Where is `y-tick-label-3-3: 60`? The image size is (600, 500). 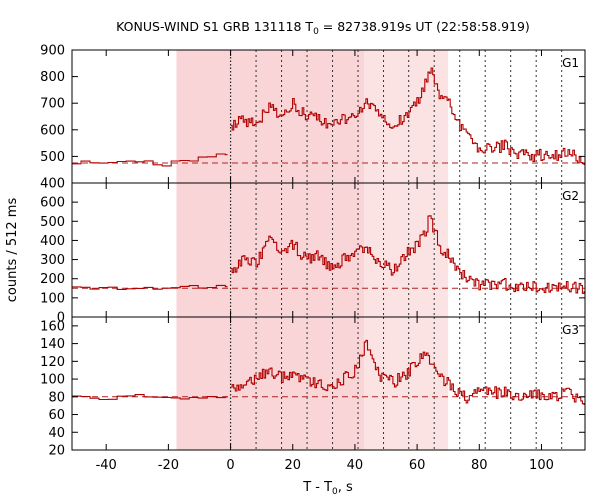 y-tick-label-3-3: 60 is located at coordinates (56, 415).